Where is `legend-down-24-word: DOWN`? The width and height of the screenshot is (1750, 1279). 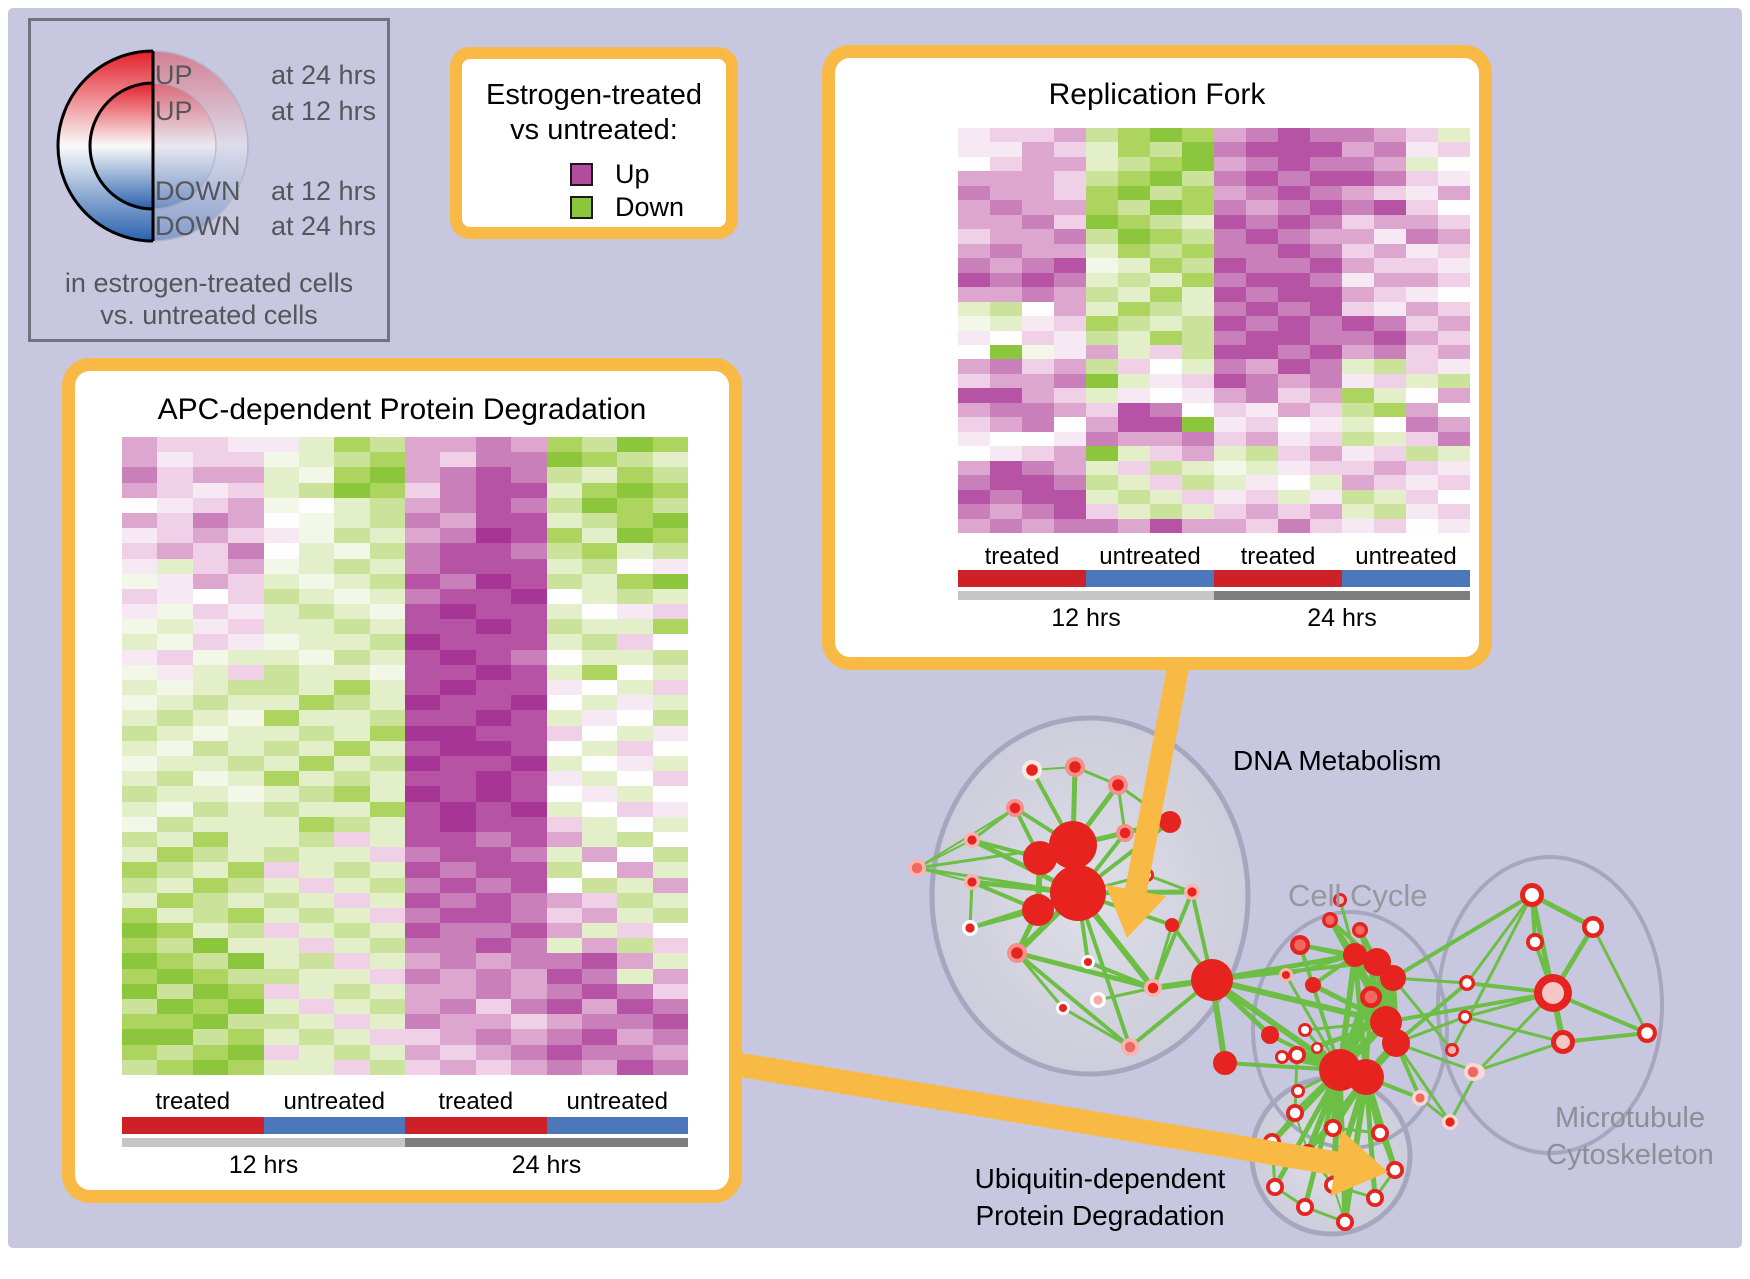
legend-down-24-word: DOWN is located at coordinates (198, 226).